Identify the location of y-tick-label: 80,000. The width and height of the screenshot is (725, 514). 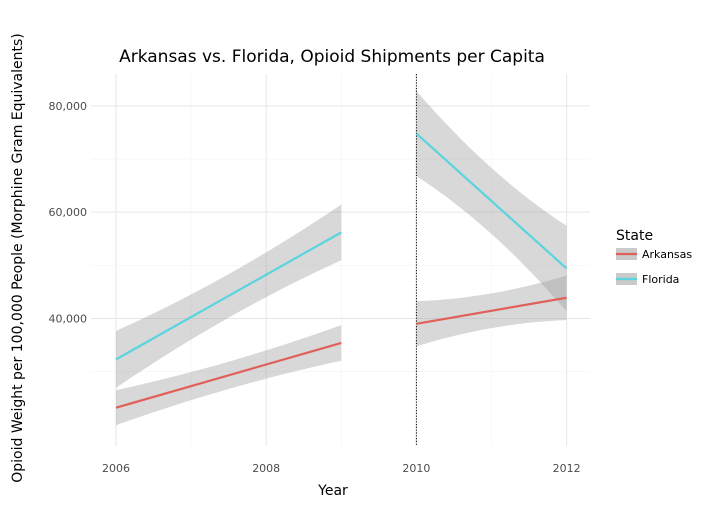
(68, 106).